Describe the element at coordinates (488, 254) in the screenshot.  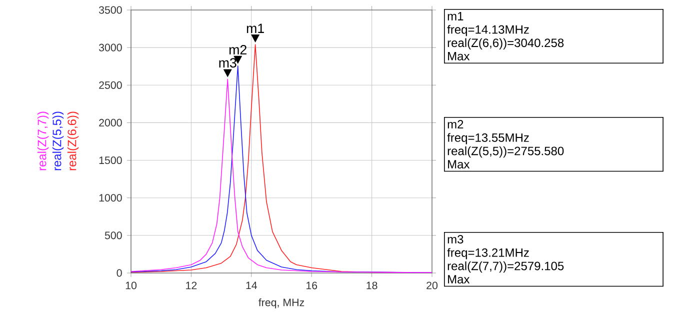
I see `text: freq=13.21MHz` at that location.